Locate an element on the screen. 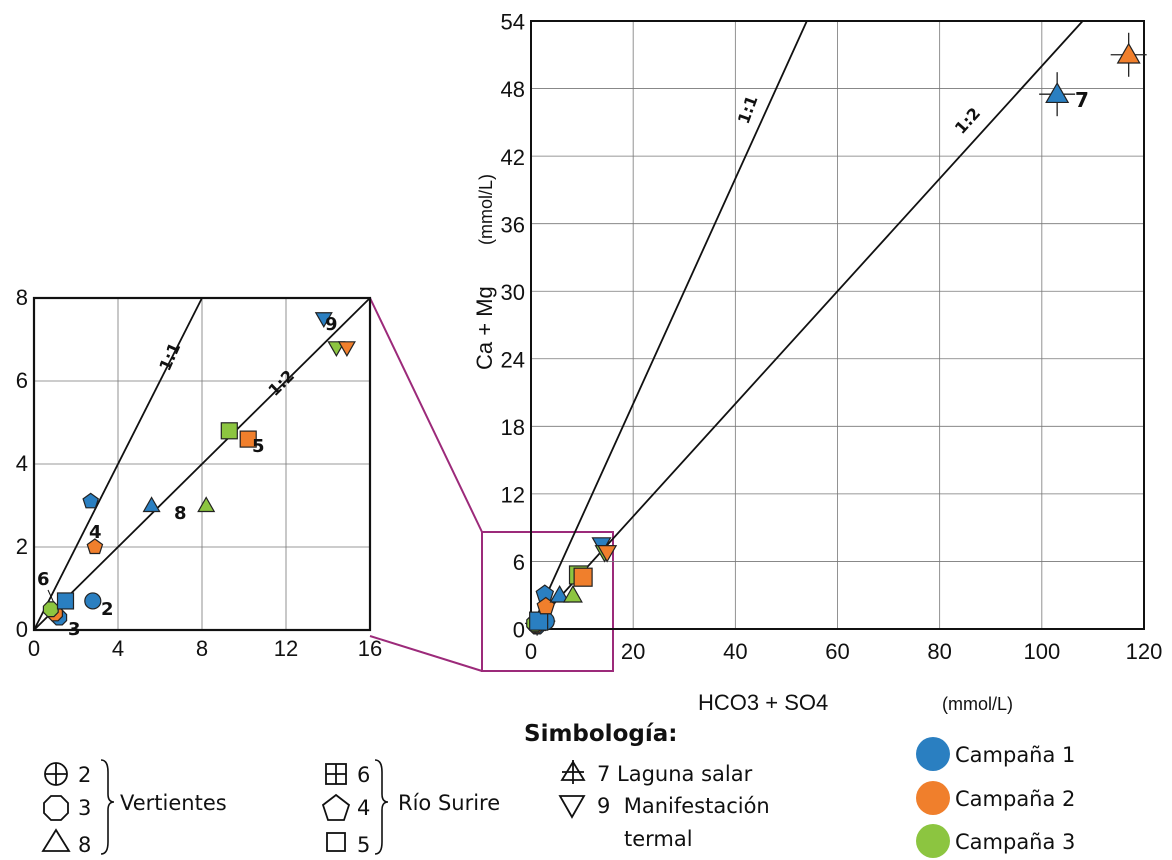 The height and width of the screenshot is (860, 1172). legend-square-plus-icon is located at coordinates (336, 774).